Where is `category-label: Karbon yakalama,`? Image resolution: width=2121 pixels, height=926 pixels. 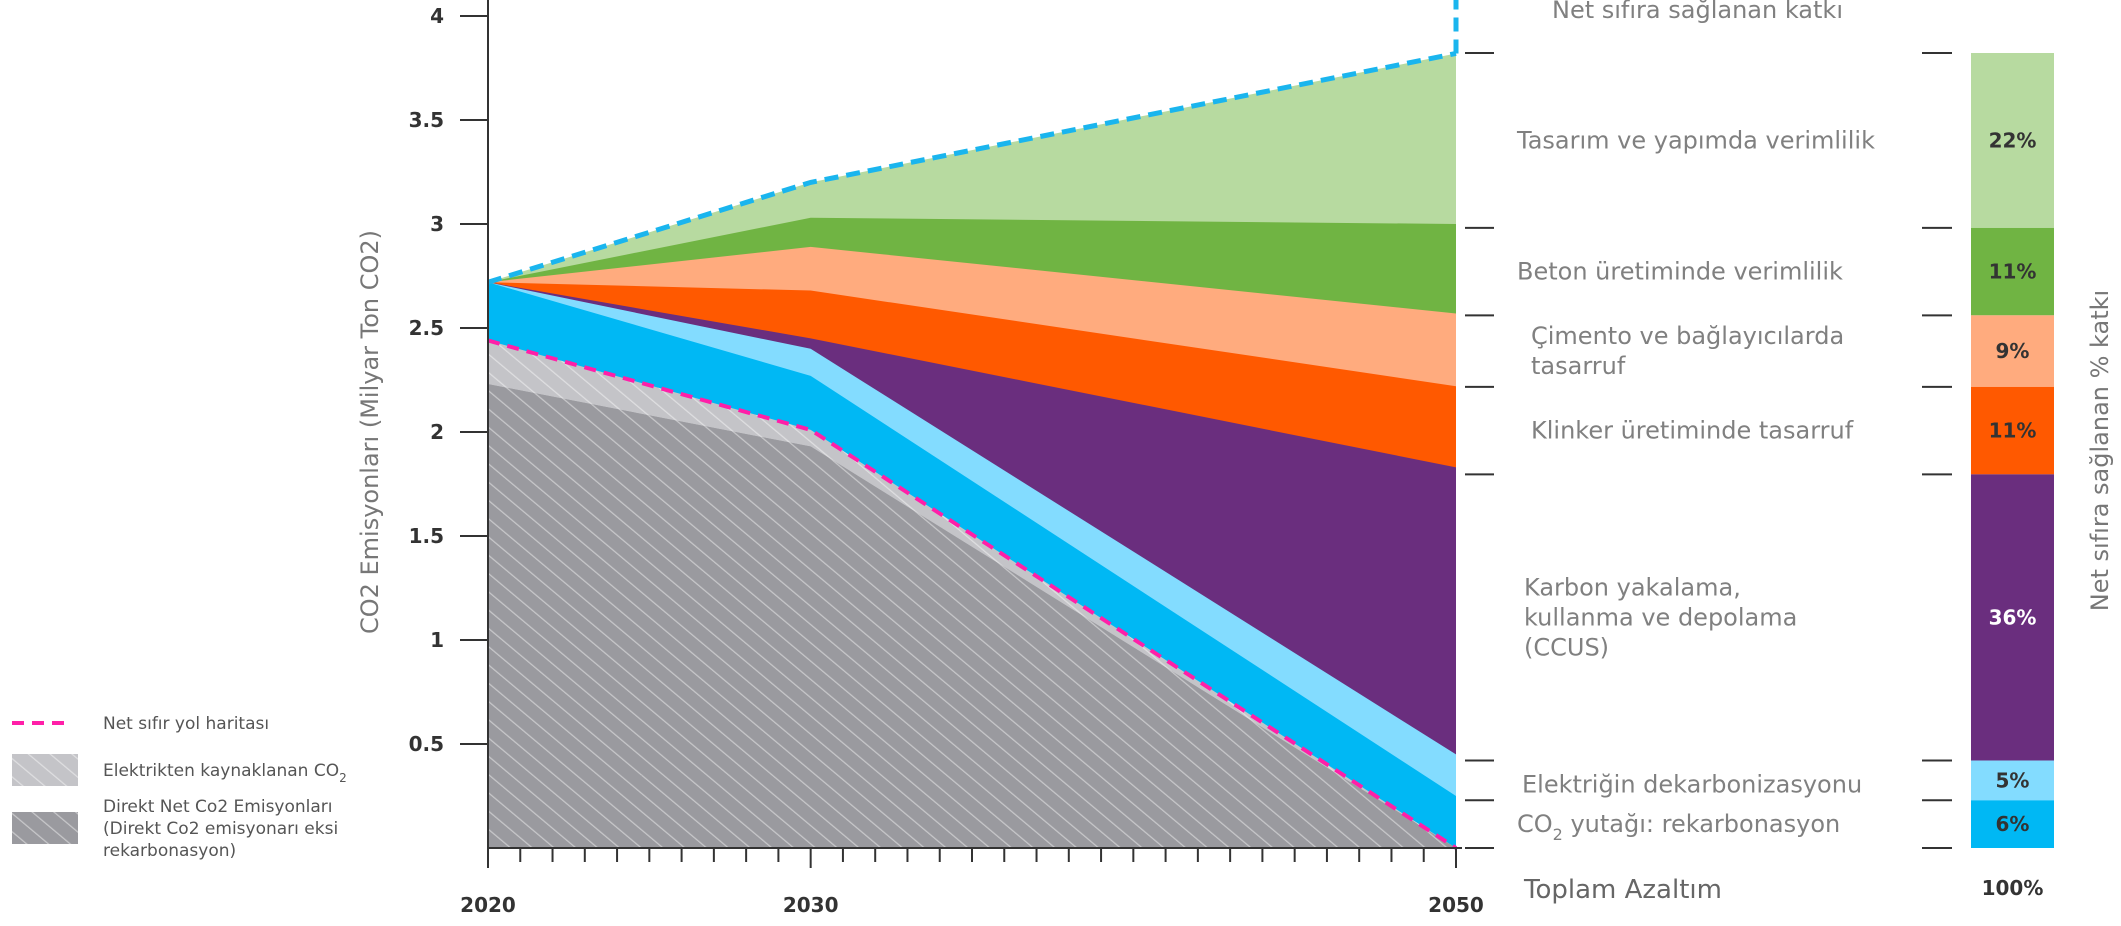
category-label: Karbon yakalama, is located at coordinates (1632, 587).